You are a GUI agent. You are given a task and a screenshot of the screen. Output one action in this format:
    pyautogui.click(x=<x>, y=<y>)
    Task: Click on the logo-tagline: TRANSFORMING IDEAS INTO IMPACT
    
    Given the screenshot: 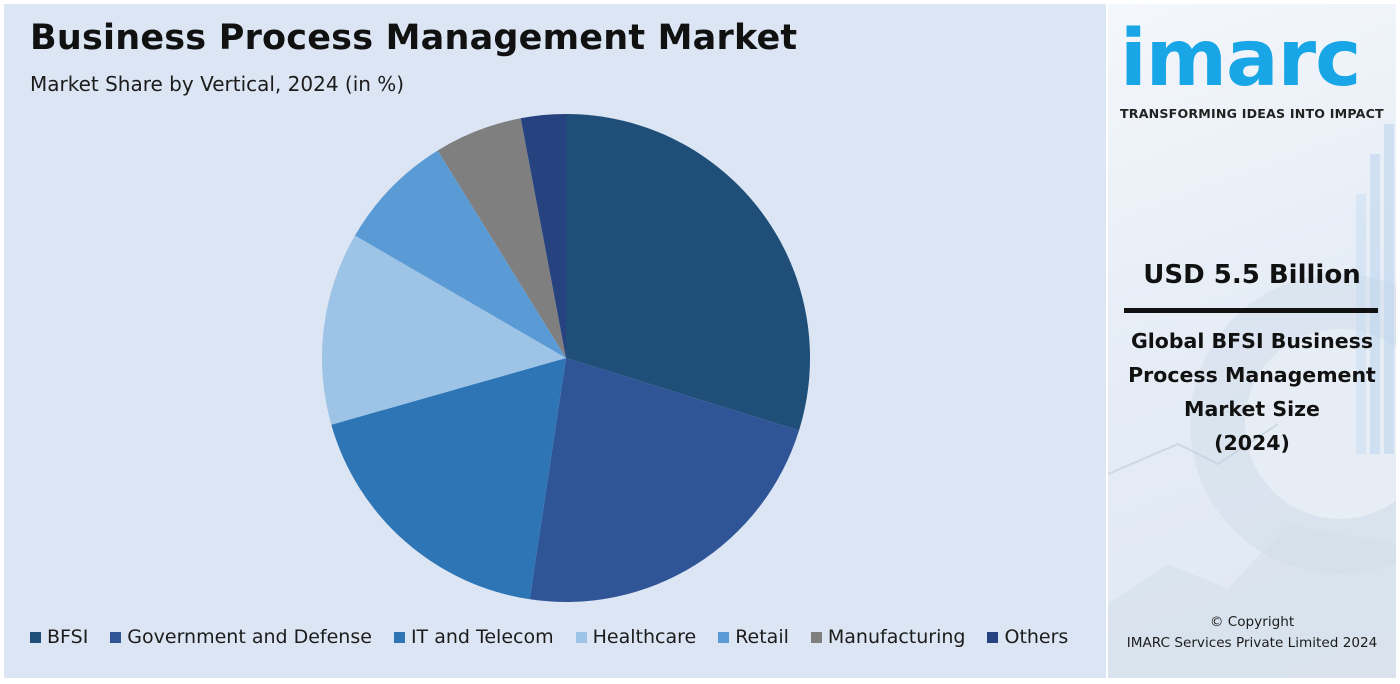 What is the action you would take?
    pyautogui.click(x=1252, y=113)
    